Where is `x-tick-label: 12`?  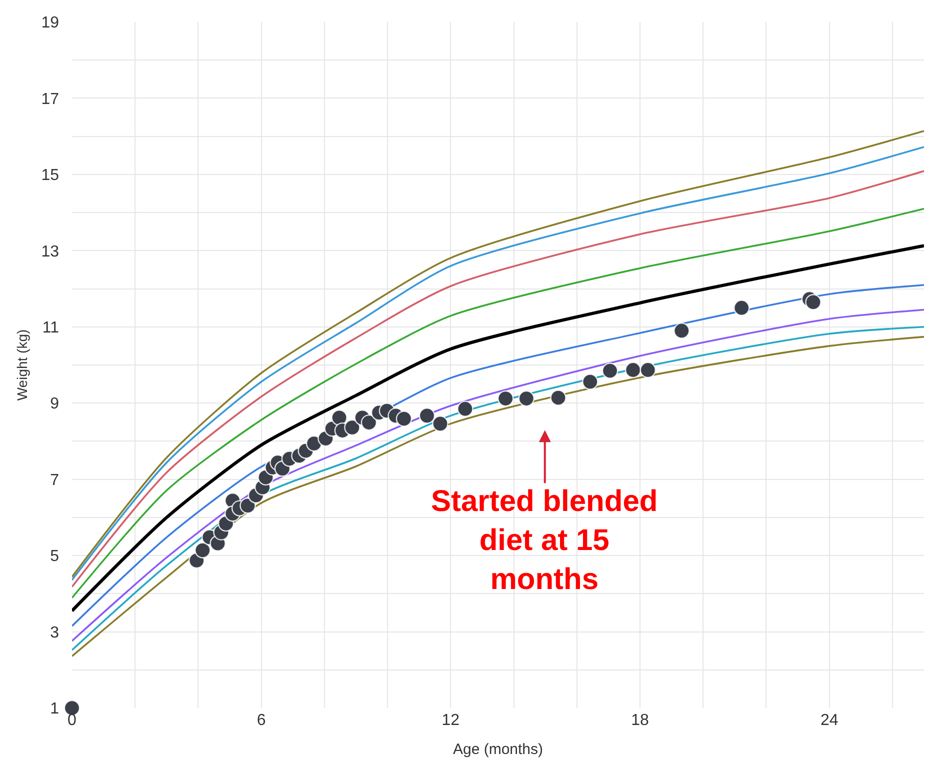 x-tick-label: 12 is located at coordinates (451, 720).